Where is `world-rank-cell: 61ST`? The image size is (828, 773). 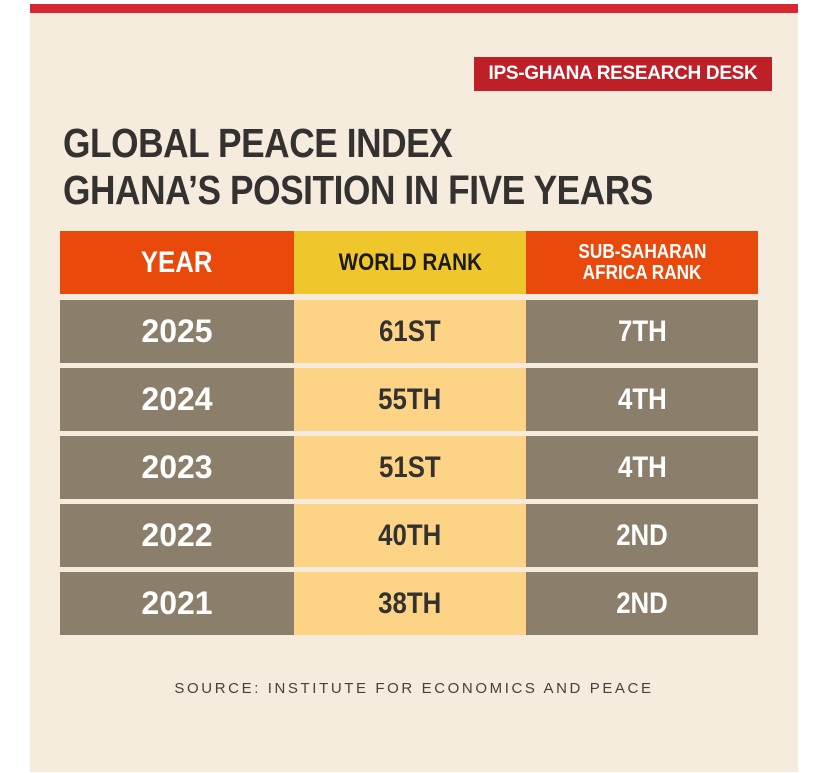 world-rank-cell: 61ST is located at coordinates (410, 331).